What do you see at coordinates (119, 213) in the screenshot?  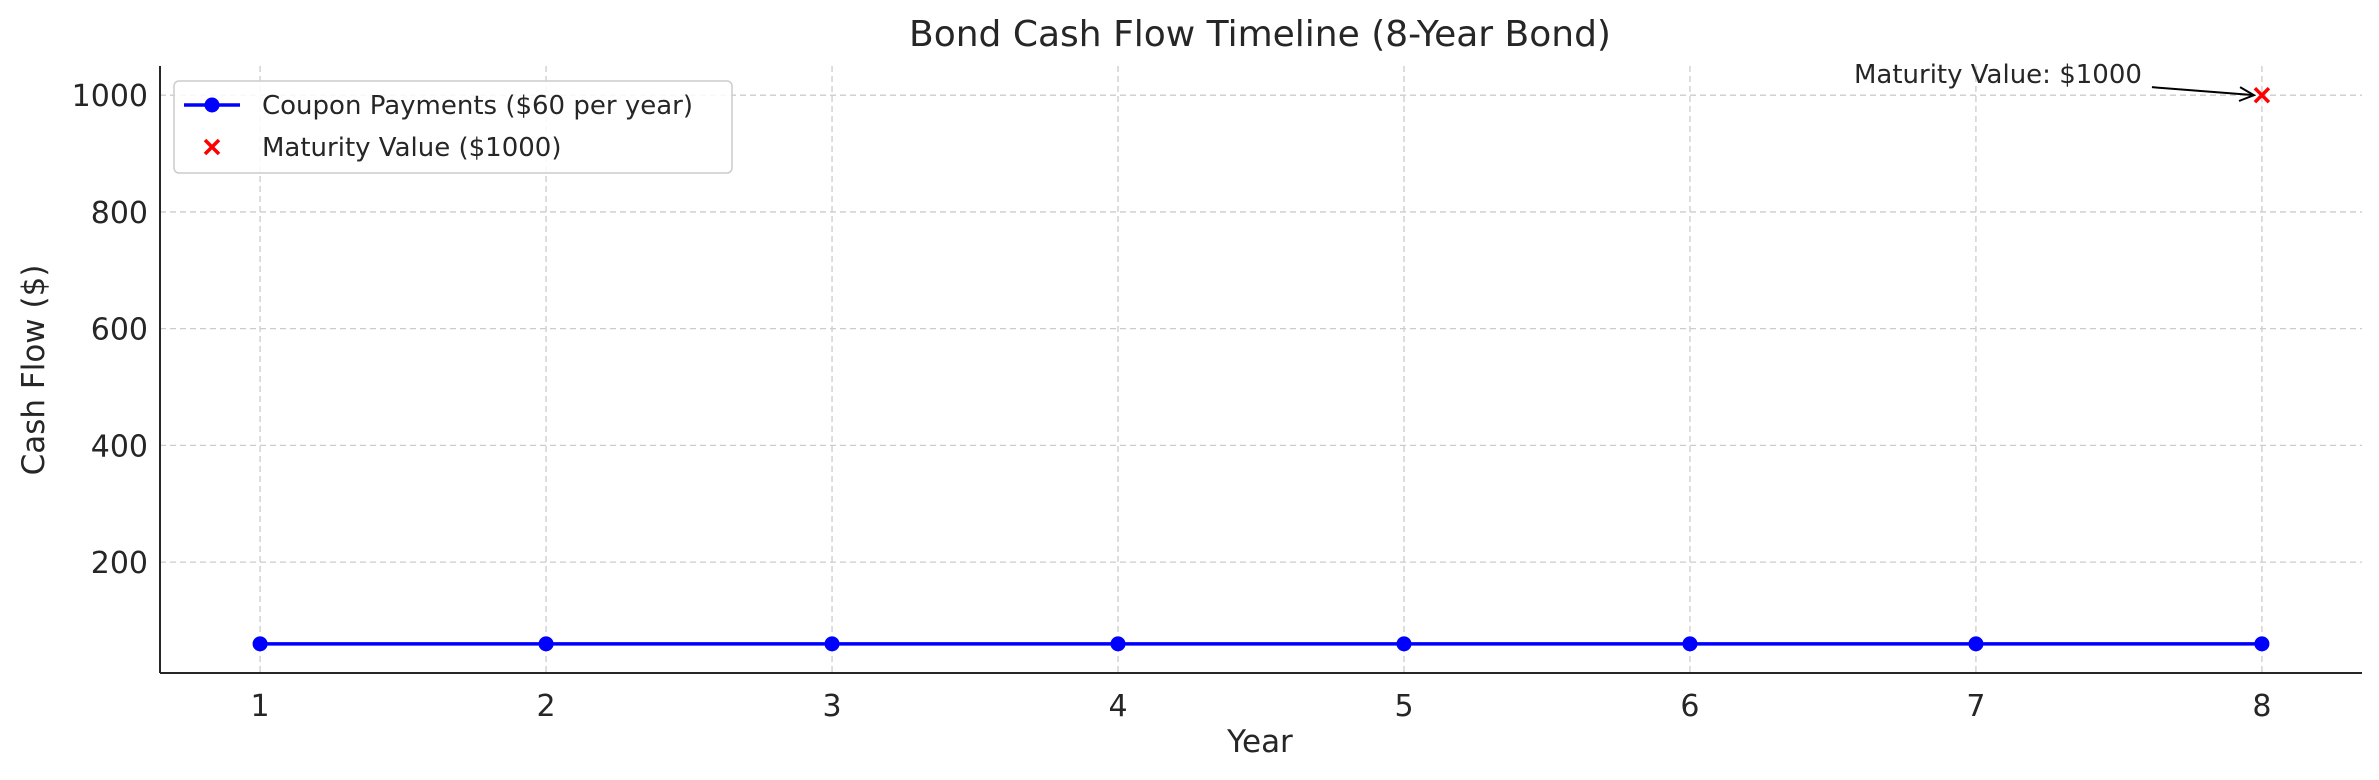 I see `y-tick-label: 800` at bounding box center [119, 213].